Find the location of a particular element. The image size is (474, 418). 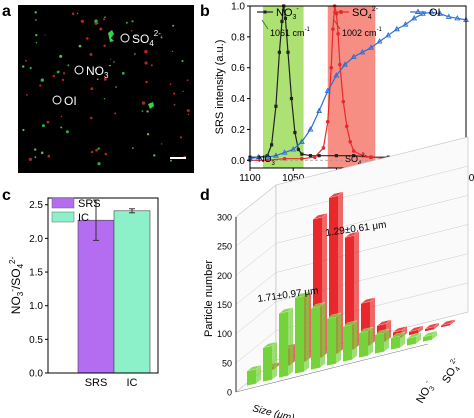

y-tick-label: 0.2 is located at coordinates (238, 130).